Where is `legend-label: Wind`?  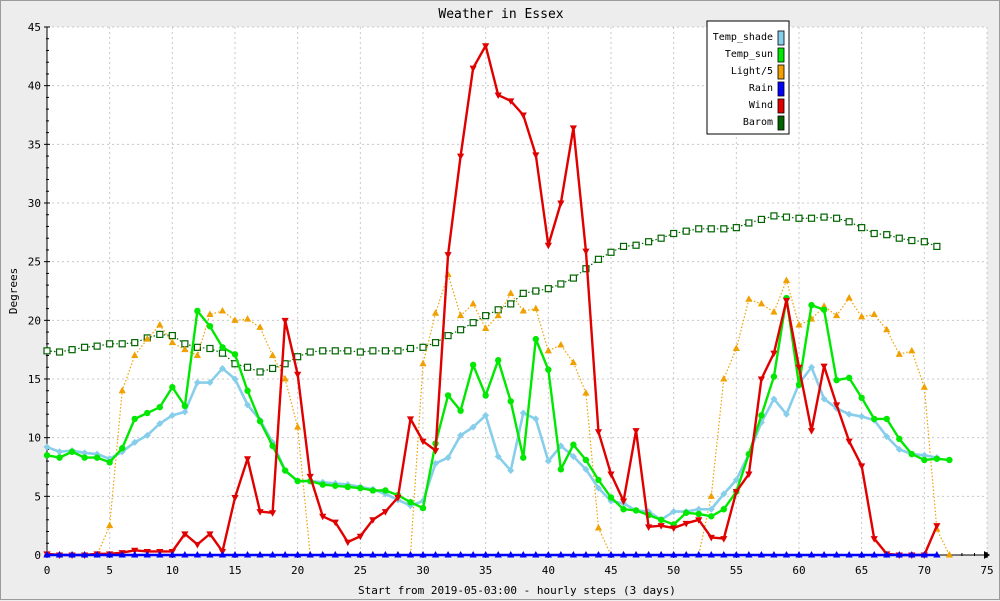
legend-label: Wind is located at coordinates (761, 105).